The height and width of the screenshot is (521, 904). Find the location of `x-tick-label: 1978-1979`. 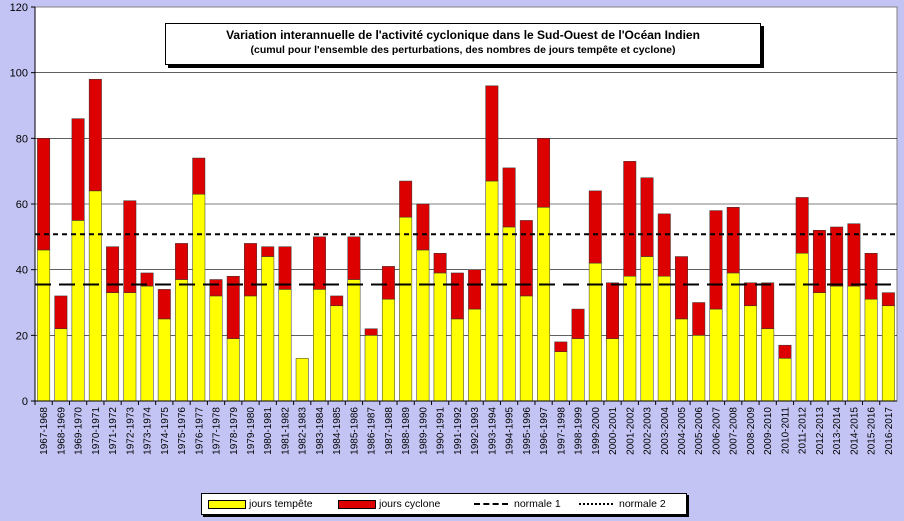

x-tick-label: 1978-1979 is located at coordinates (234, 431).